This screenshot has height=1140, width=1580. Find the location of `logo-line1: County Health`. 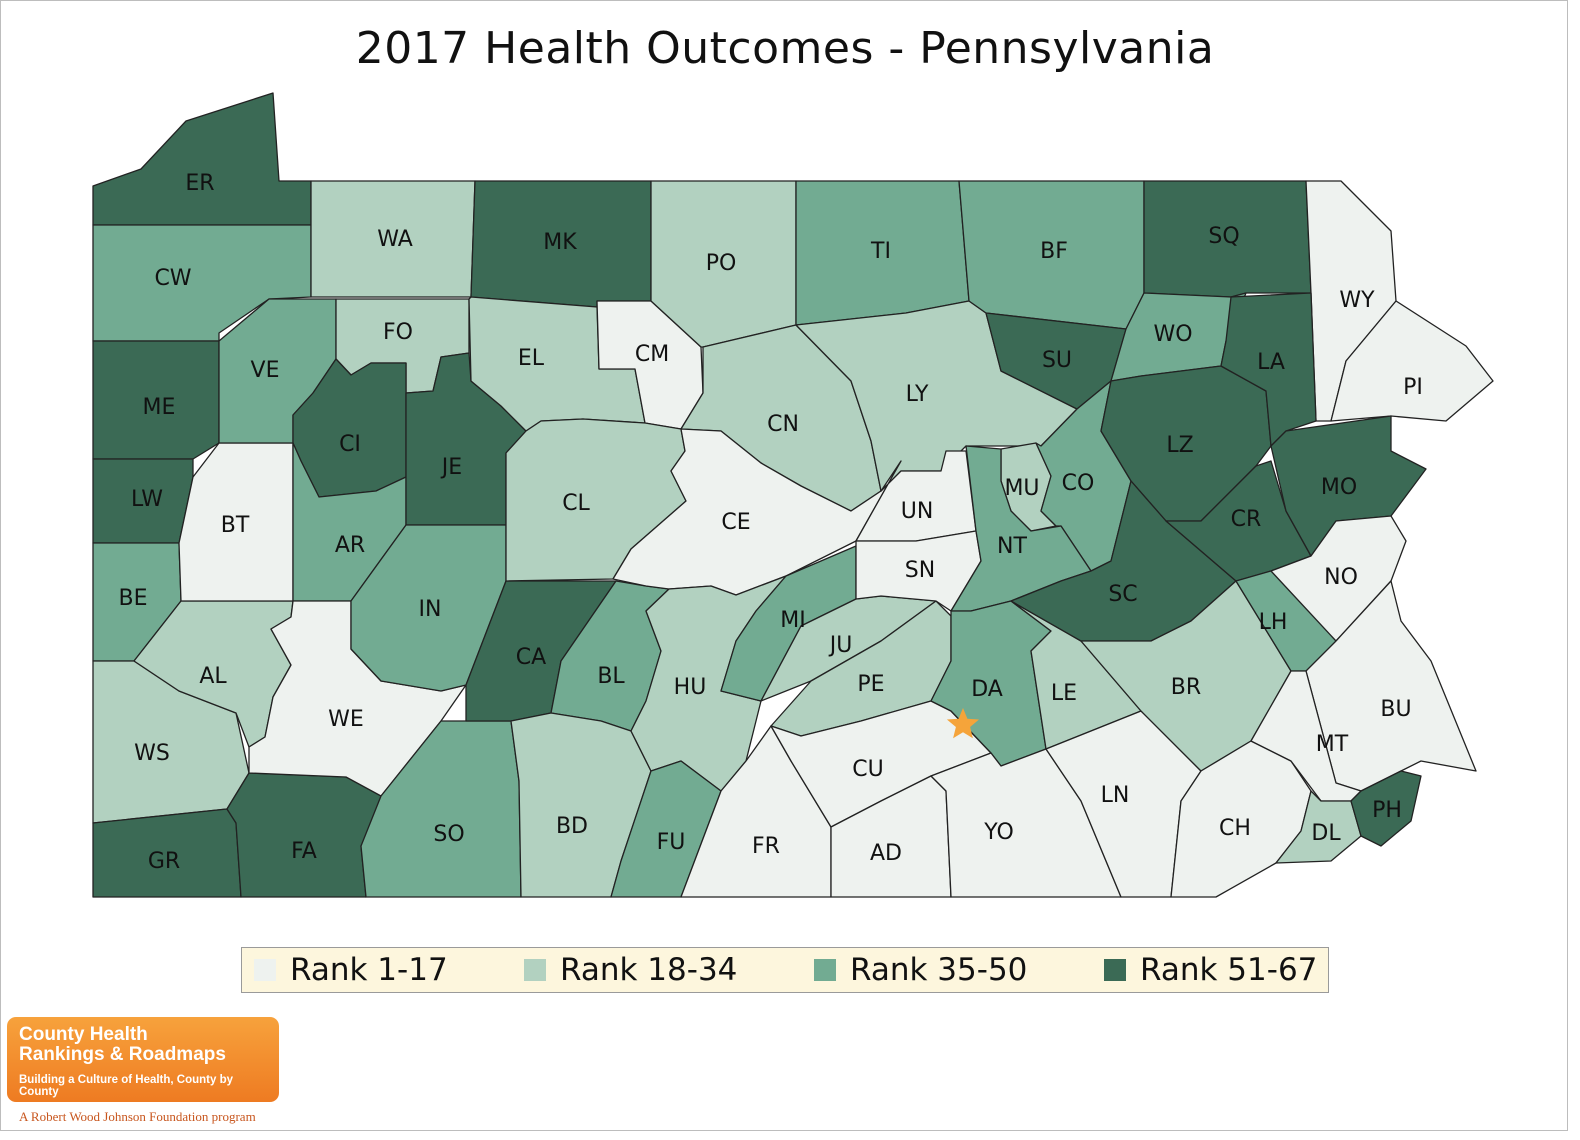

logo-line1: County Health is located at coordinates (83, 1034).